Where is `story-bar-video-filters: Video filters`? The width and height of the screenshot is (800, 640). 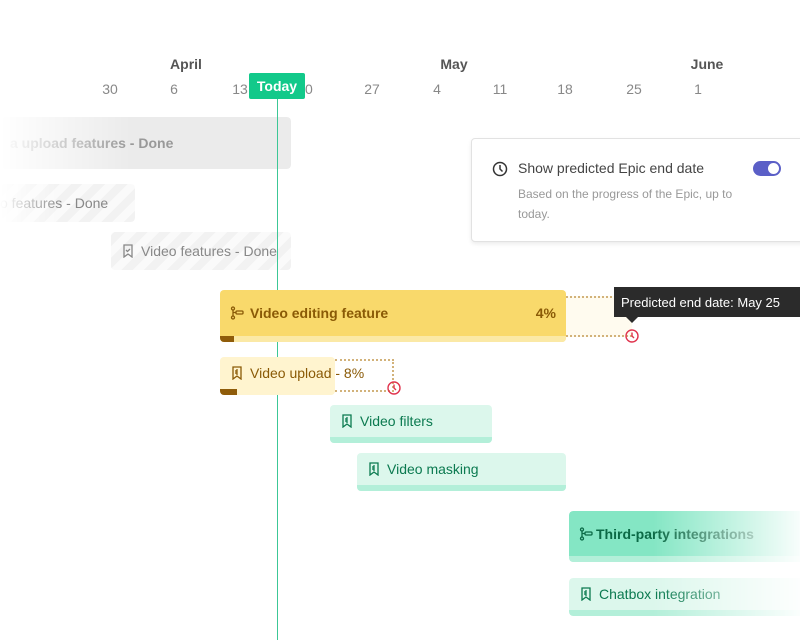
story-bar-video-filters: Video filters is located at coordinates (411, 424).